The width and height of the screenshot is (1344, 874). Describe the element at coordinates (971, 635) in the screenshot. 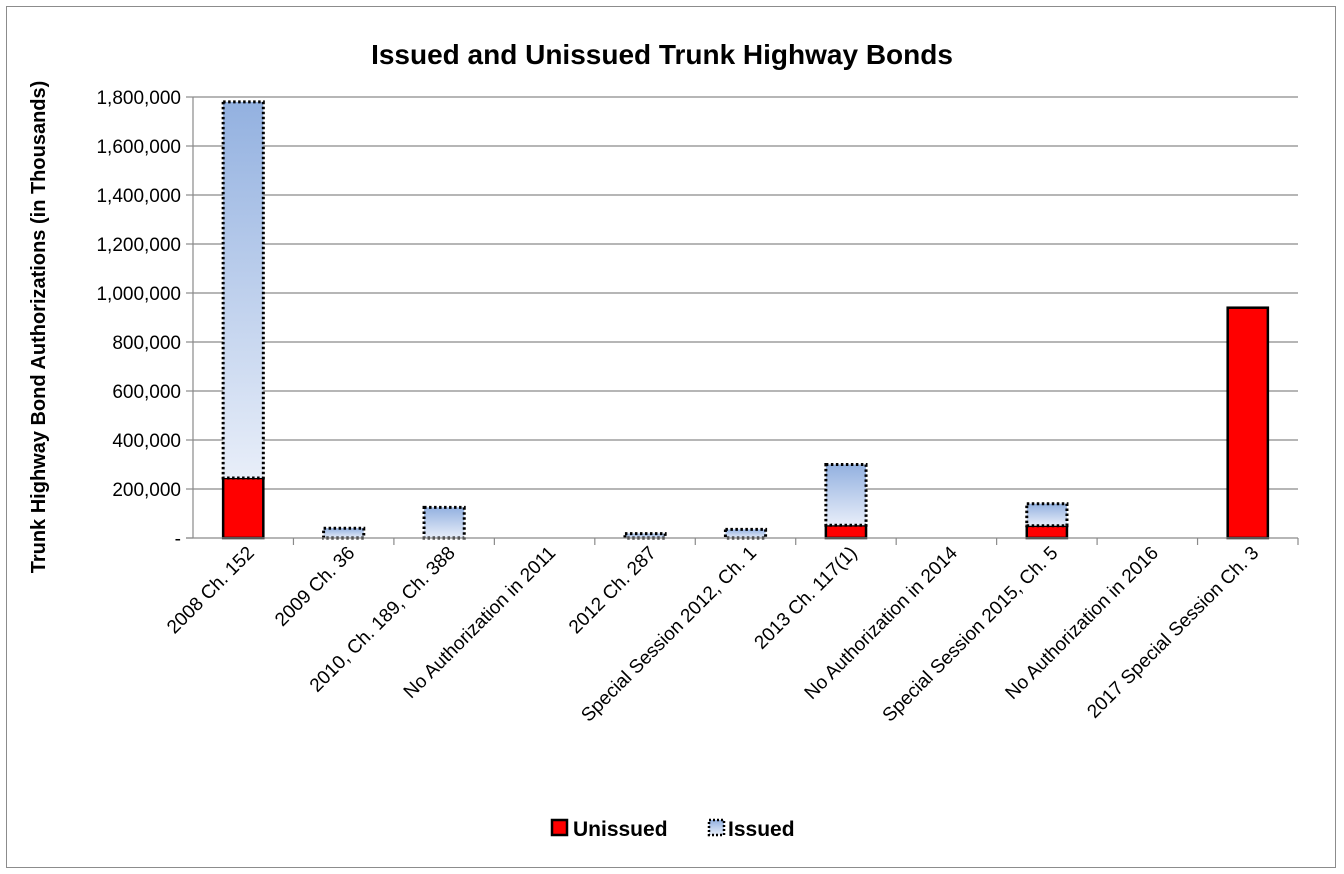

I see `x-tick-label: Special Session 2015, Ch. 5` at that location.